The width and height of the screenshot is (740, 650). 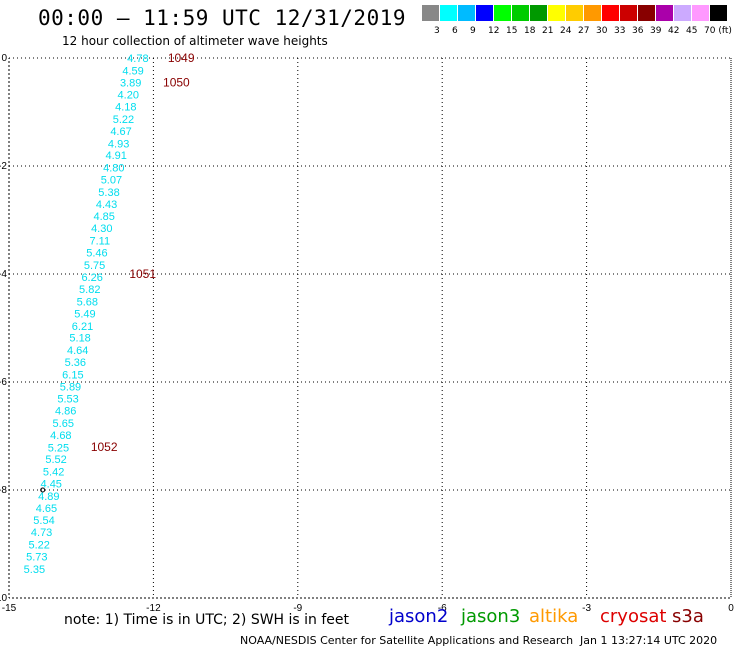 What do you see at coordinates (70, 387) in the screenshot?
I see `swh-reading: 5.89` at bounding box center [70, 387].